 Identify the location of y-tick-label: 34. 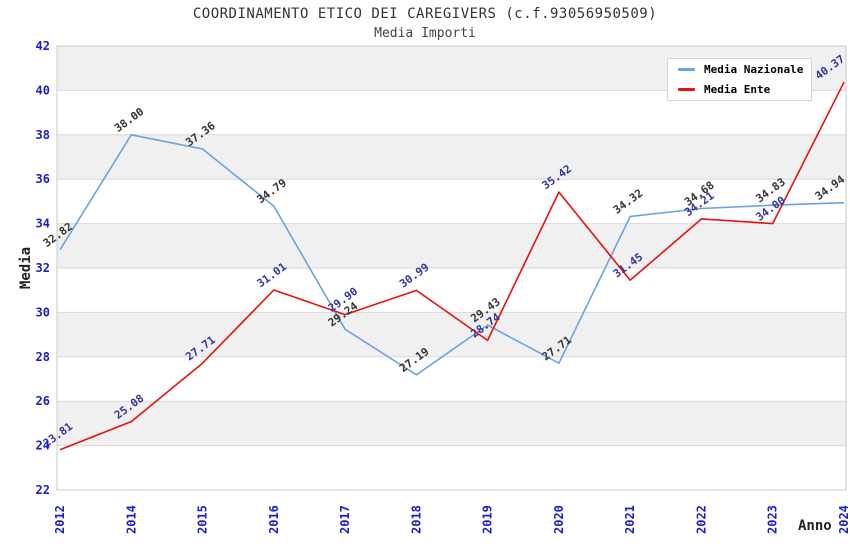
(43, 224).